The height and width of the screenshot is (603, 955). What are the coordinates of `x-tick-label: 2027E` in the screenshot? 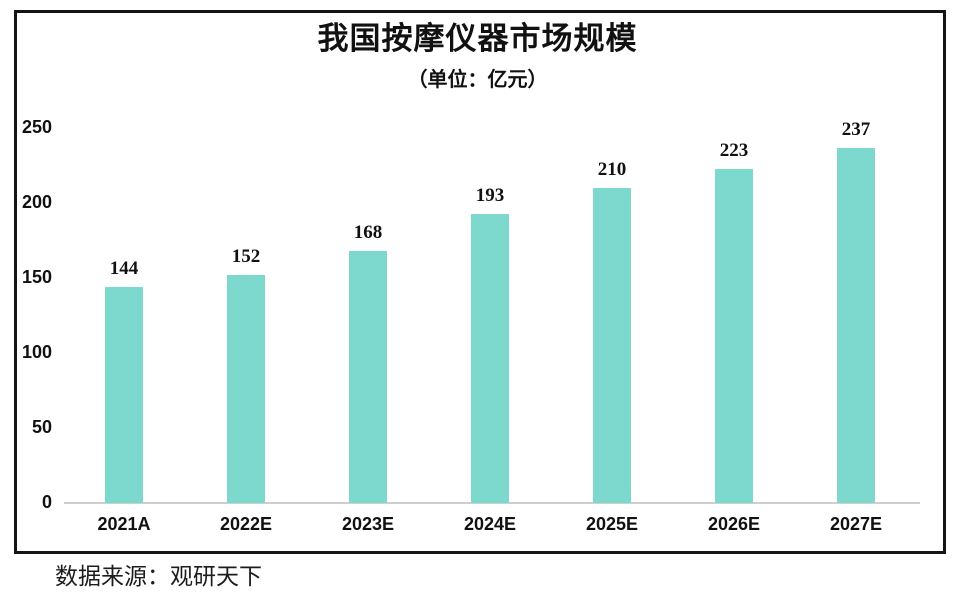 It's located at (856, 524).